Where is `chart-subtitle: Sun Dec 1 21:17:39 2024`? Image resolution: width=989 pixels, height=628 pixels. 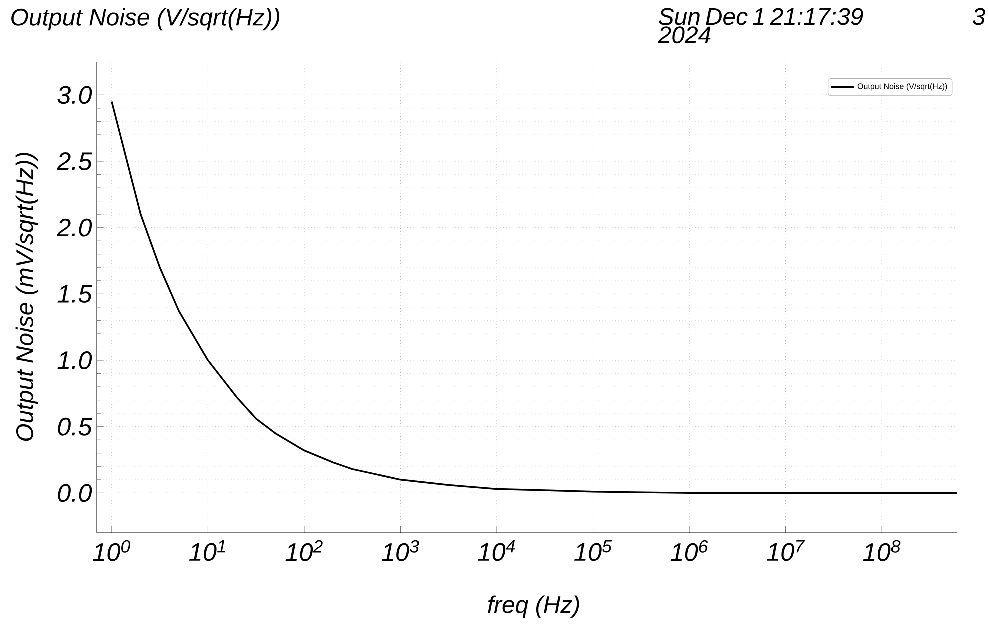 chart-subtitle: Sun Dec 1 21:17:39 2024 is located at coordinates (761, 26).